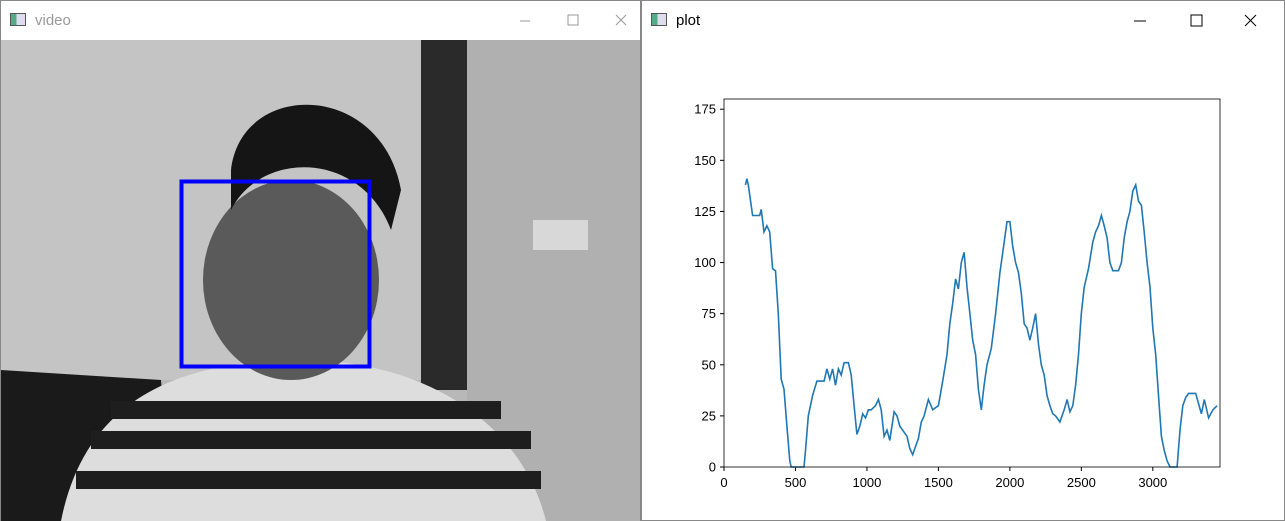 This screenshot has height=521, width=1285. What do you see at coordinates (709, 364) in the screenshot?
I see `y-tick-label: 50` at bounding box center [709, 364].